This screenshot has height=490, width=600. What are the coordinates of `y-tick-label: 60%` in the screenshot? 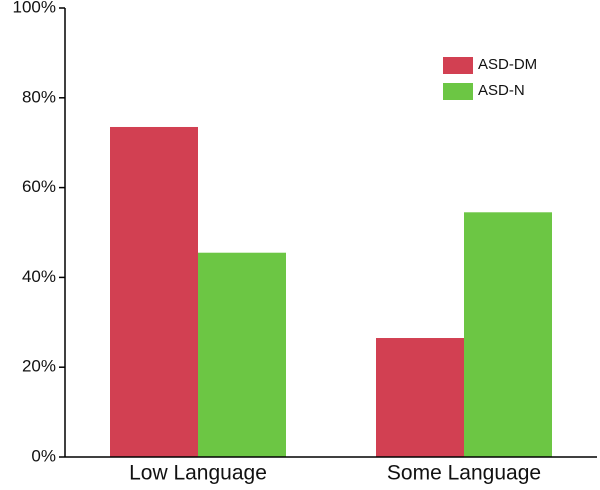 It's located at (39, 186).